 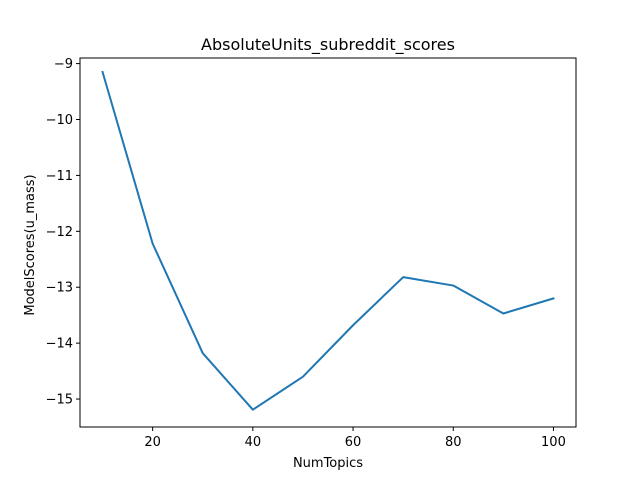 What do you see at coordinates (59, 176) in the screenshot?
I see `y-tick-label: −11` at bounding box center [59, 176].